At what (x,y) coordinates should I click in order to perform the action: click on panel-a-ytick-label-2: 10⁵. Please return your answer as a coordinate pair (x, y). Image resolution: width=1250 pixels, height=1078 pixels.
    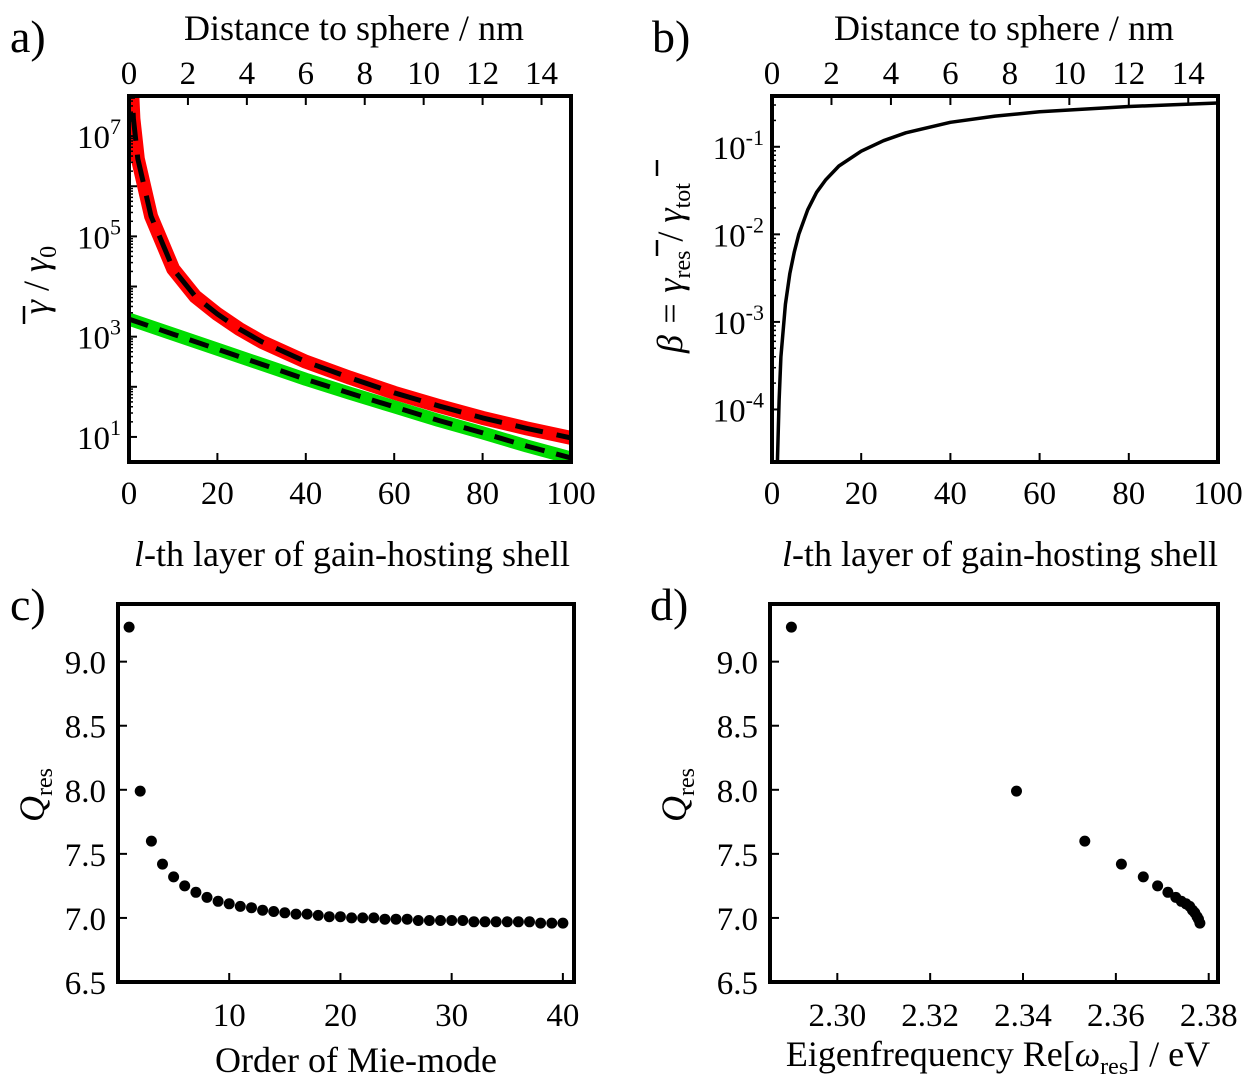
    Looking at the image, I should click on (99, 235).